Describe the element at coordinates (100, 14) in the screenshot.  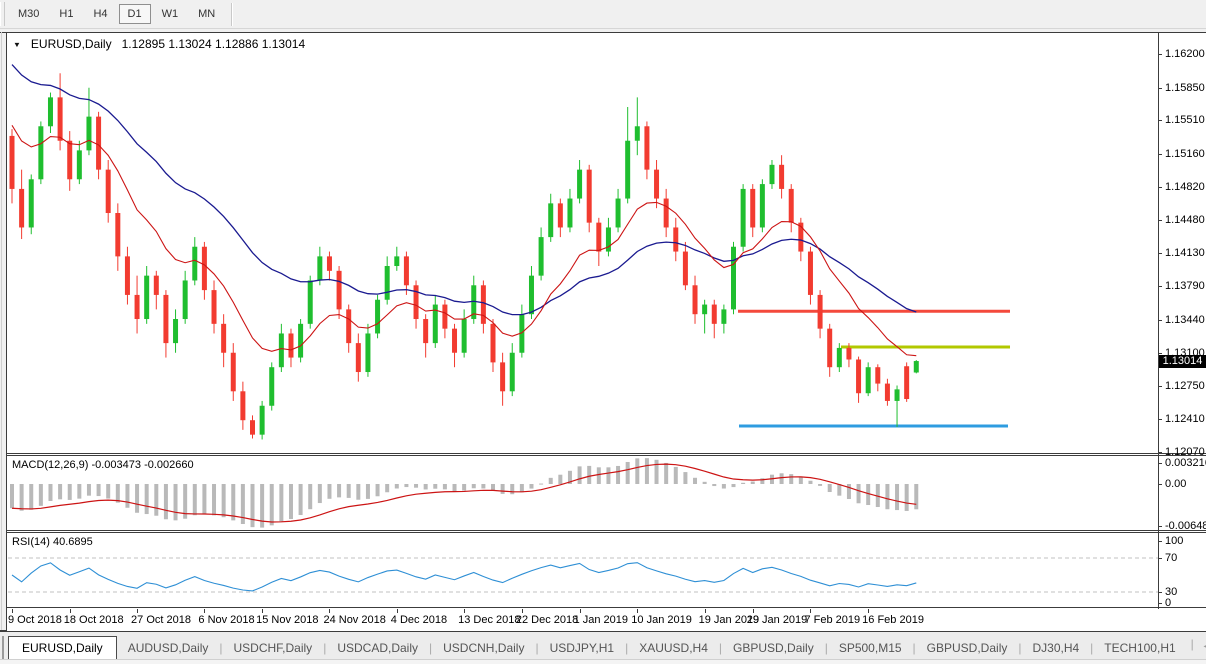
I see `timeframe-button-h4: H4` at that location.